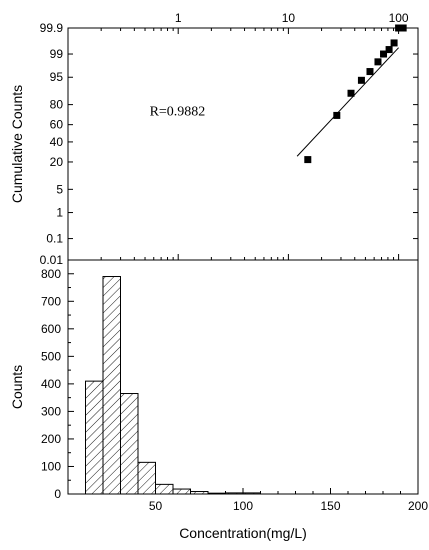 The height and width of the screenshot is (550, 429). Describe the element at coordinates (178, 18) in the screenshot. I see `top-x-tick-label: 1` at that location.